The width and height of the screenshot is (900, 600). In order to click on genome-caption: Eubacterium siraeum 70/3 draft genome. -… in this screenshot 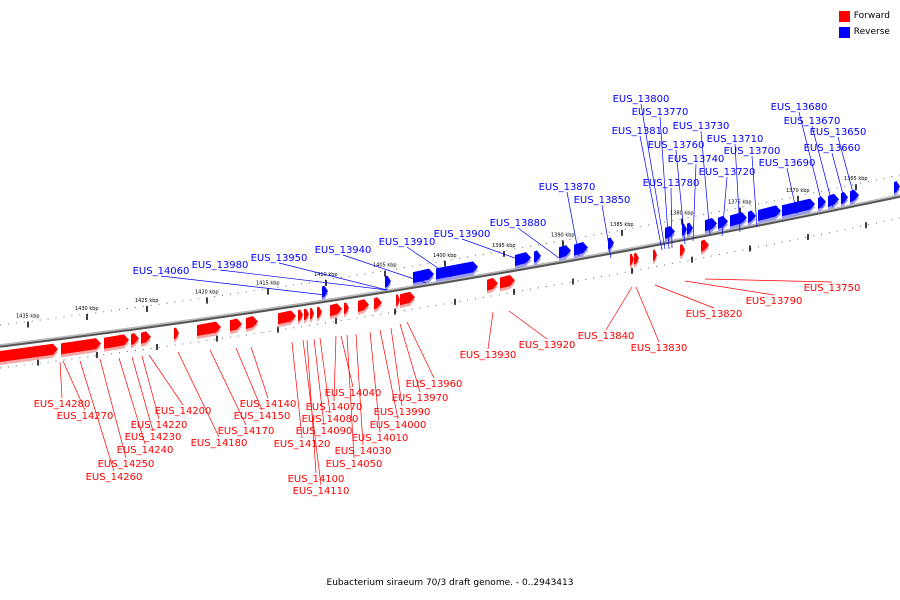, I will do `click(450, 583)`.